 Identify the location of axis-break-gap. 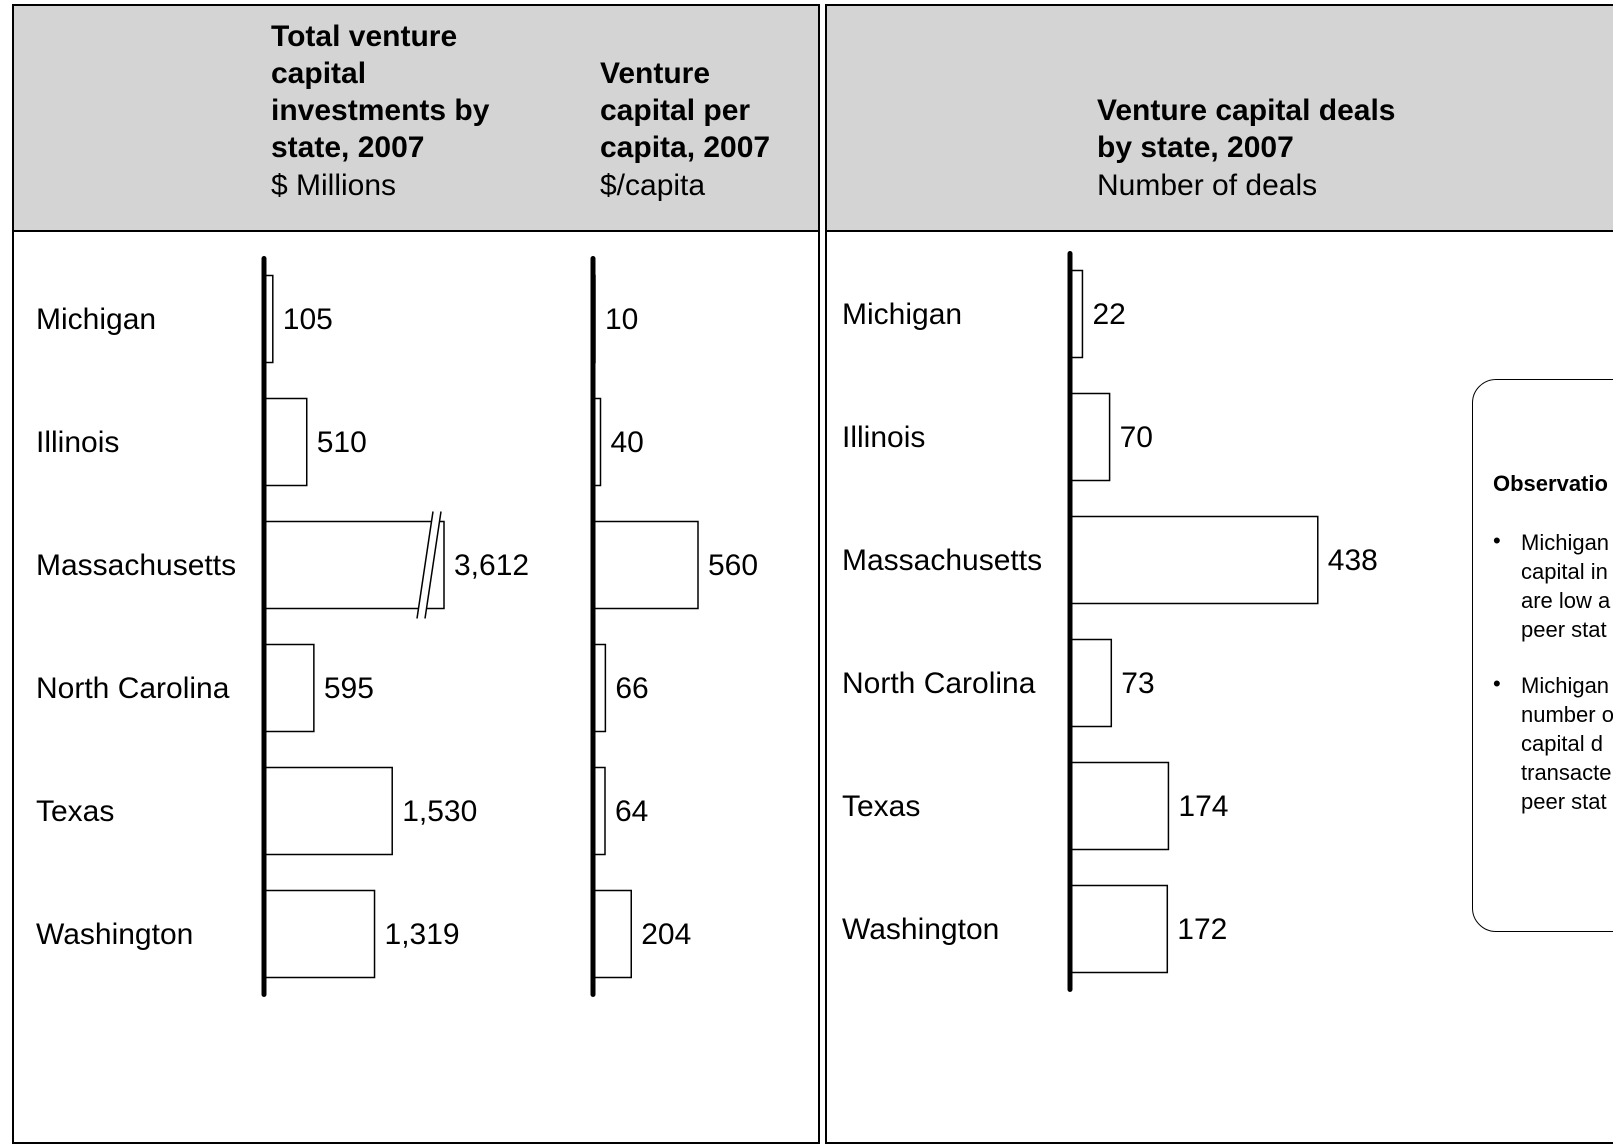
(429, 565).